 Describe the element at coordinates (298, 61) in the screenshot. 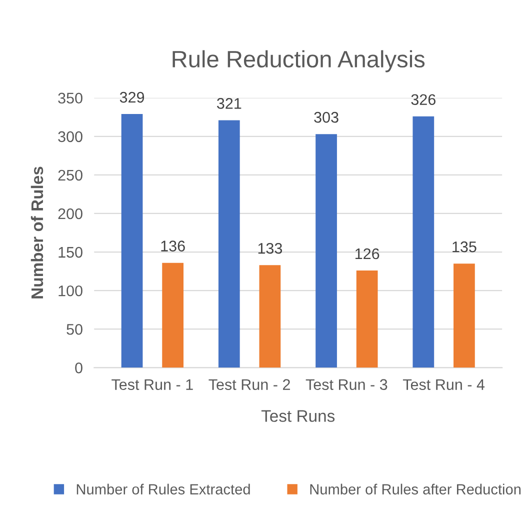

I see `chart-title: Rule Reduction Analysis` at that location.